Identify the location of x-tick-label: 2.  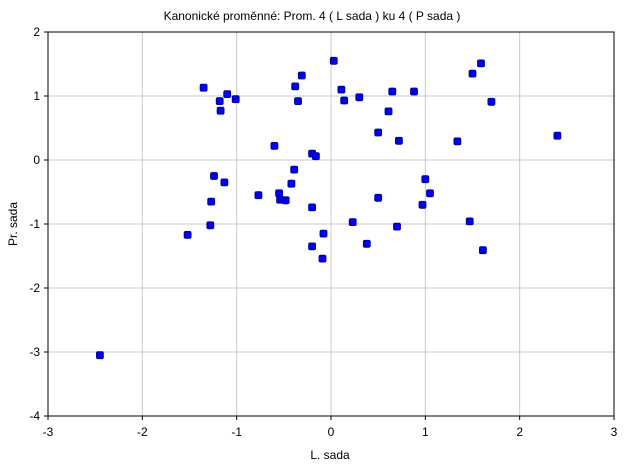
(519, 432).